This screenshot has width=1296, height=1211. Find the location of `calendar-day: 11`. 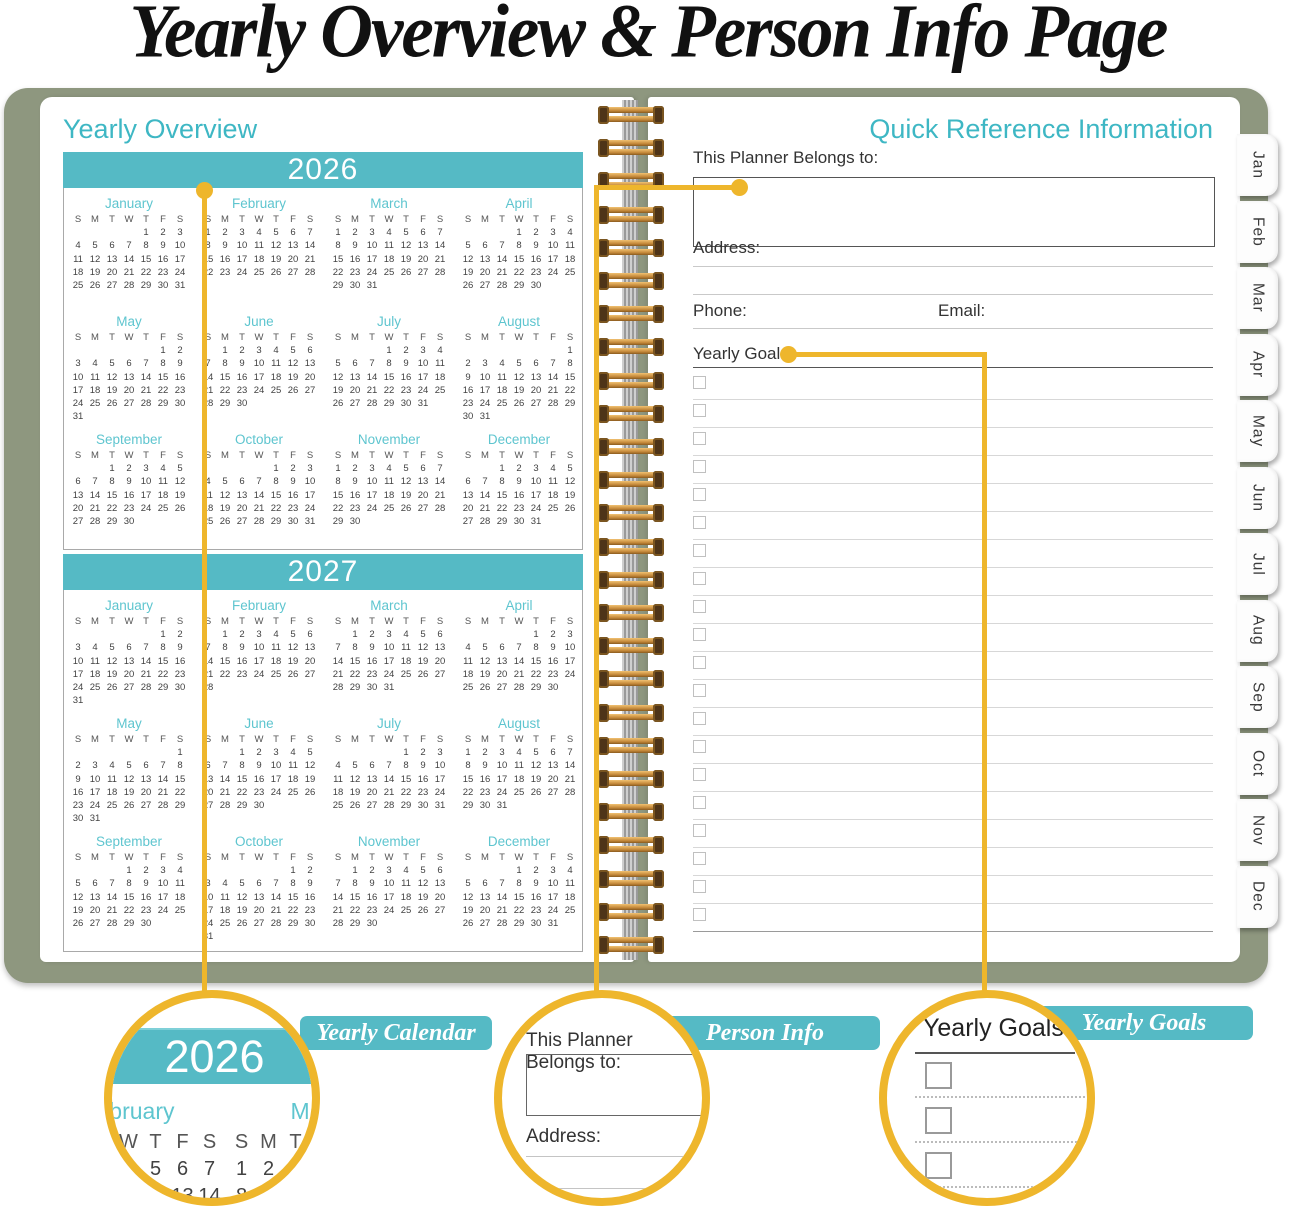

calendar-day: 11 is located at coordinates (502, 377).